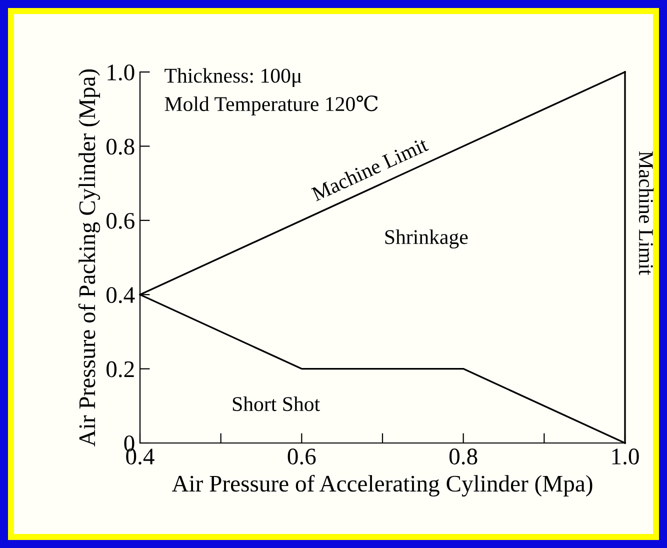 The image size is (667, 548). What do you see at coordinates (463, 456) in the screenshot?
I see `x-tick-label: 0.8` at bounding box center [463, 456].